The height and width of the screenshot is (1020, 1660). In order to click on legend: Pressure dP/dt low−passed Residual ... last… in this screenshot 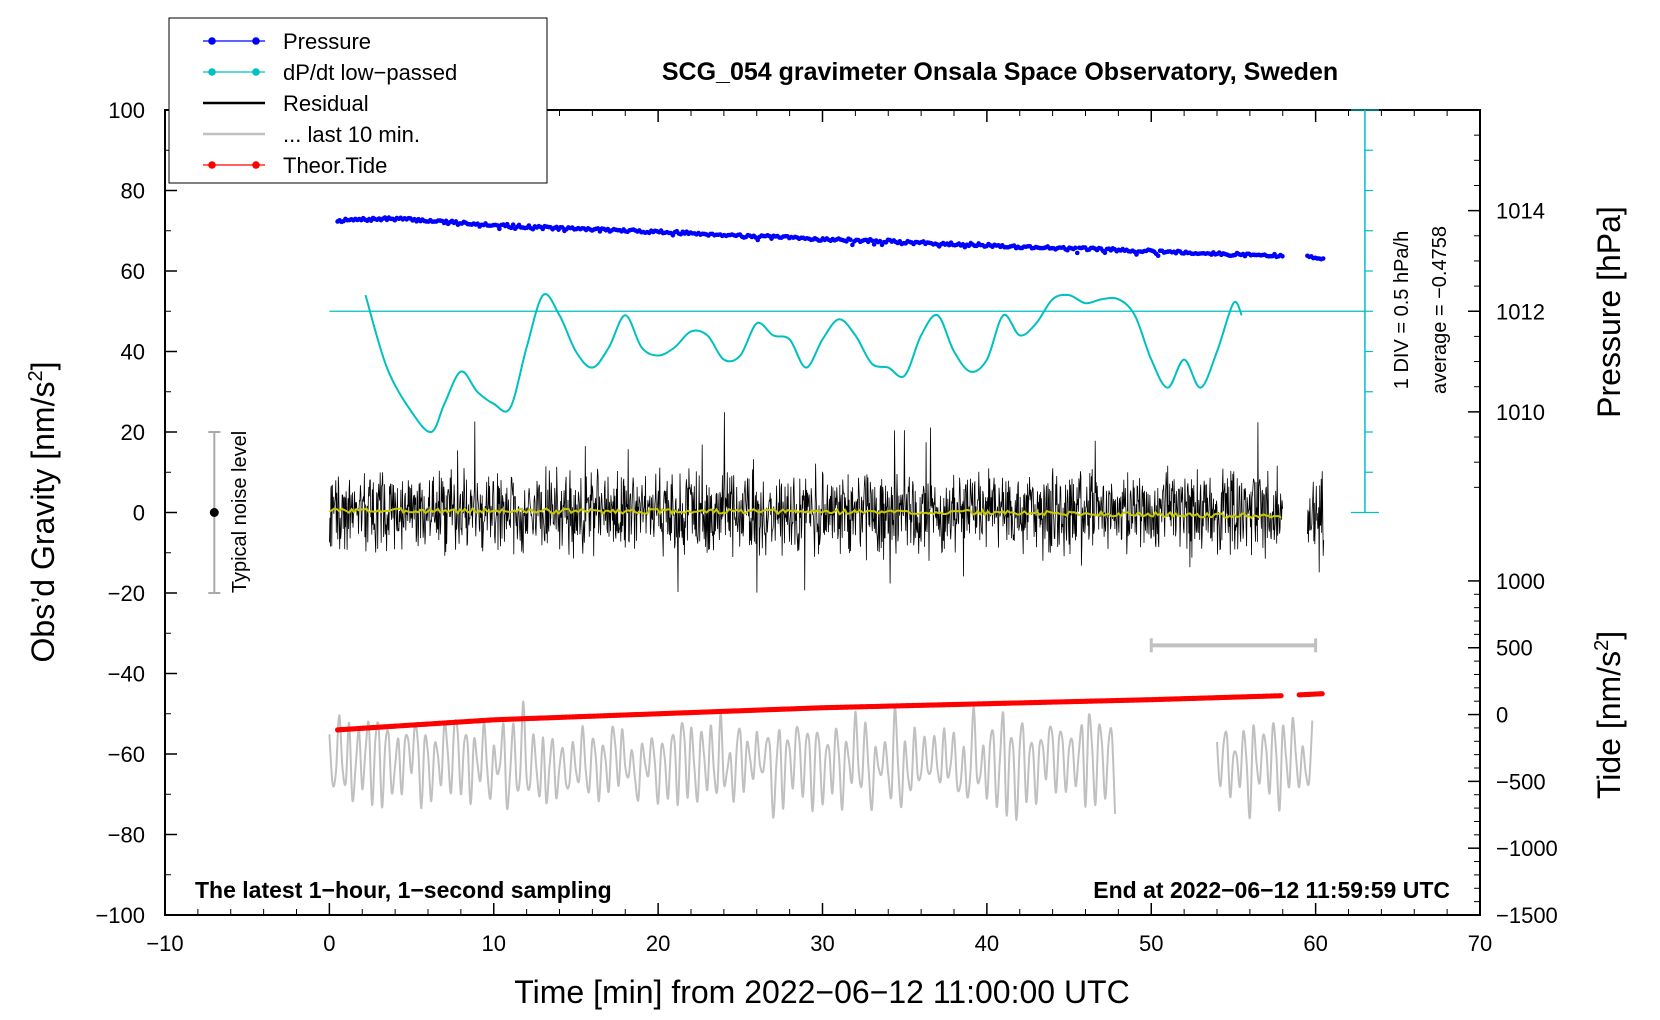, I will do `click(358, 100)`.